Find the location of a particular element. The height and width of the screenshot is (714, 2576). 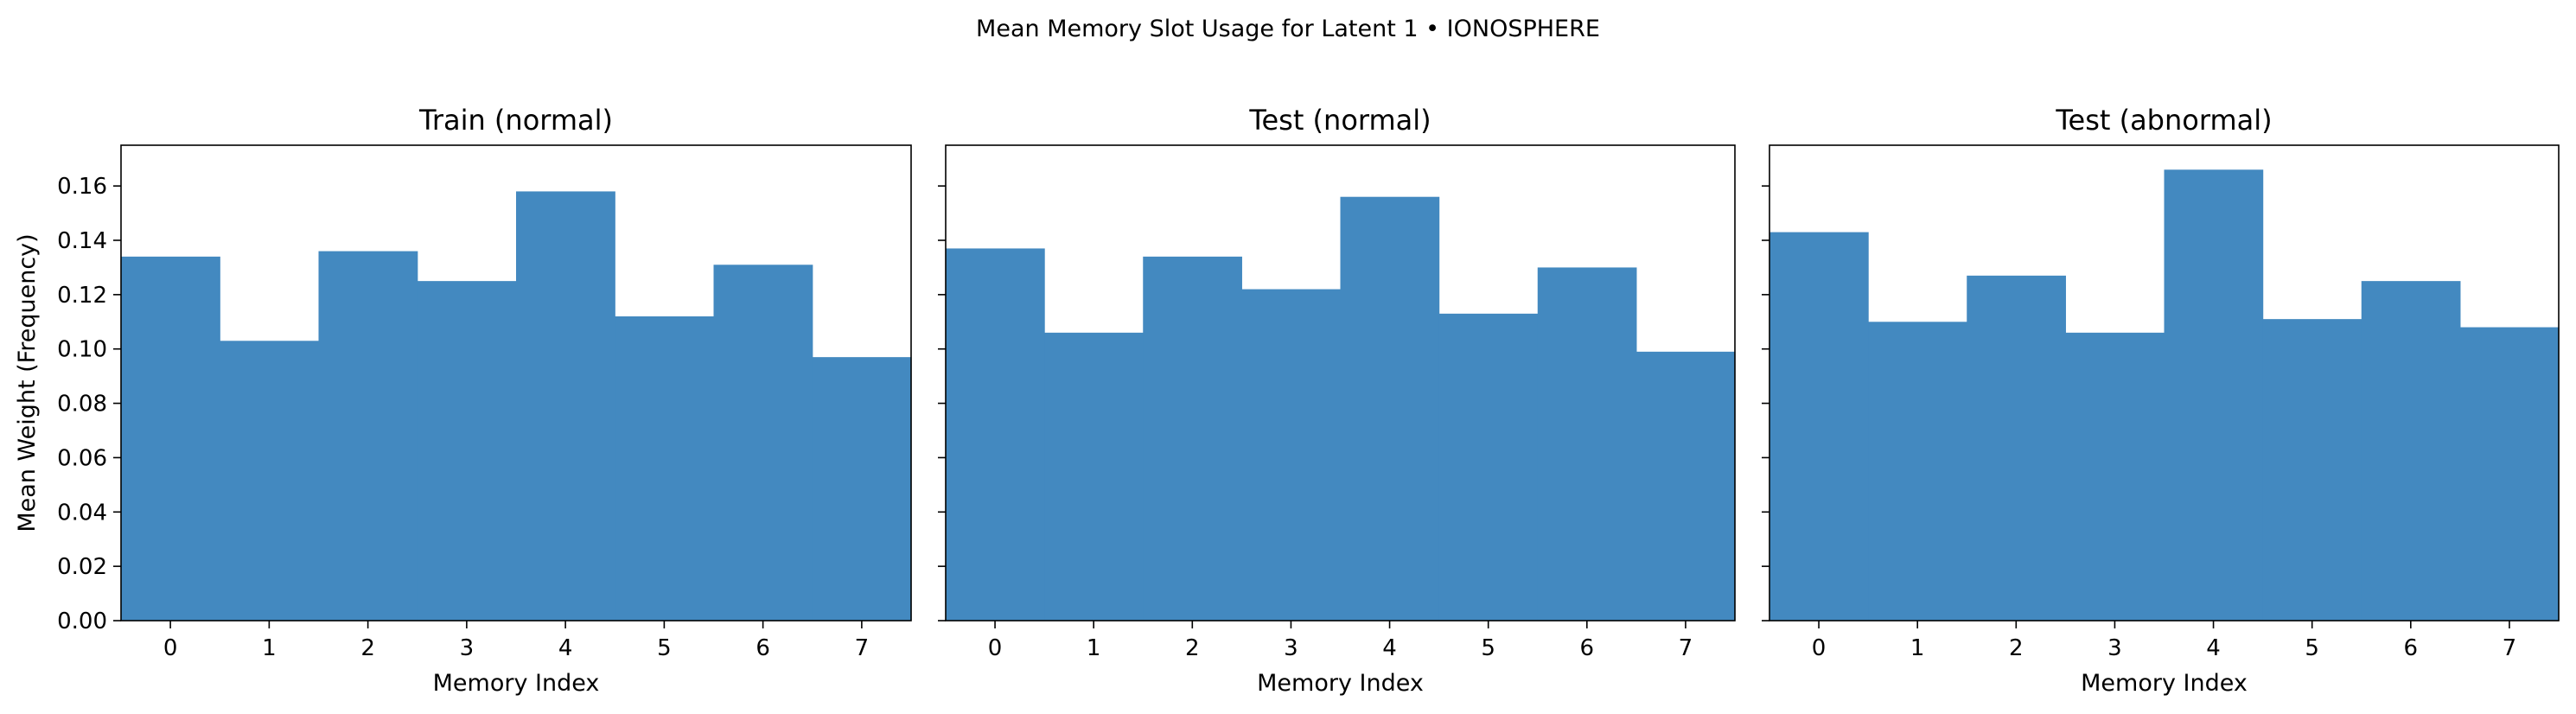

y-tick-label: 0.12 is located at coordinates (82, 296).